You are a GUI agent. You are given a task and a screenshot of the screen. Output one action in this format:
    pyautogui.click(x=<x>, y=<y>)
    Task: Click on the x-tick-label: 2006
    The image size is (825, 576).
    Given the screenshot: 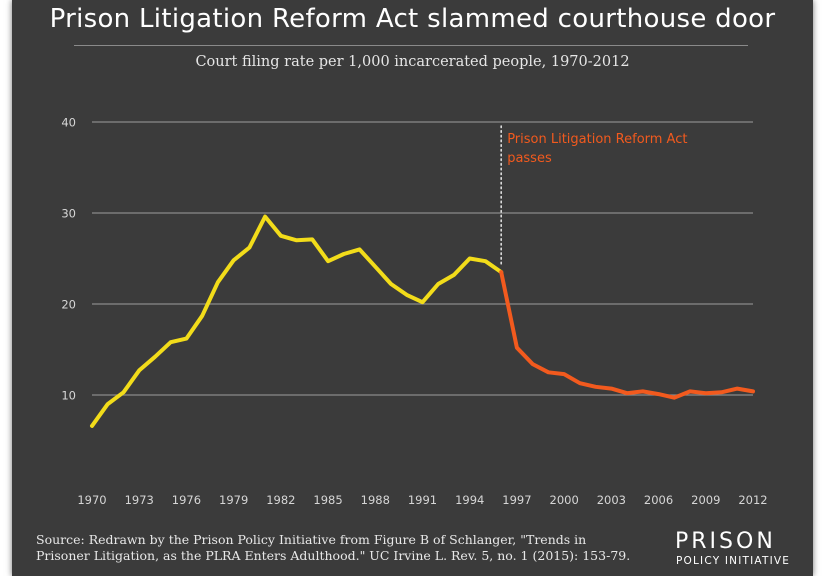 What is the action you would take?
    pyautogui.click(x=658, y=500)
    